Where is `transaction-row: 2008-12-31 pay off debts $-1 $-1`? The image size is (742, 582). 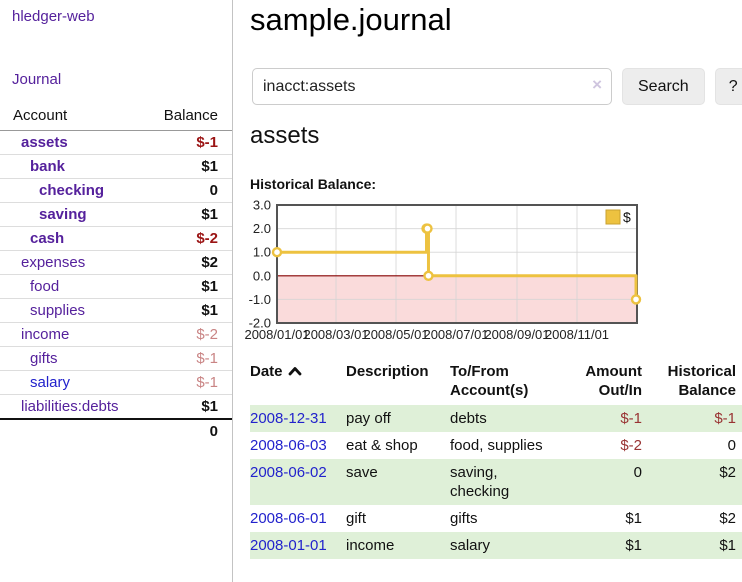
transaction-row: 2008-12-31 pay off debts $-1 $-1 is located at coordinates (496, 418).